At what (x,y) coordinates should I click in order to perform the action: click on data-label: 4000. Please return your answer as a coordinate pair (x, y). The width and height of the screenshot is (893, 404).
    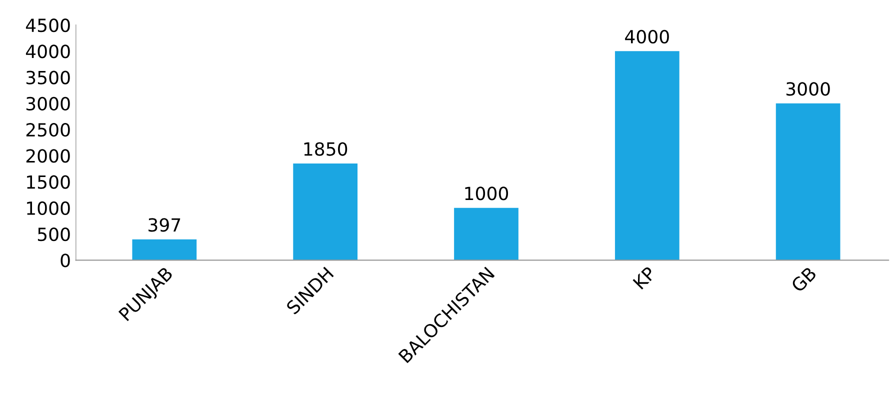
    Looking at the image, I should click on (647, 37).